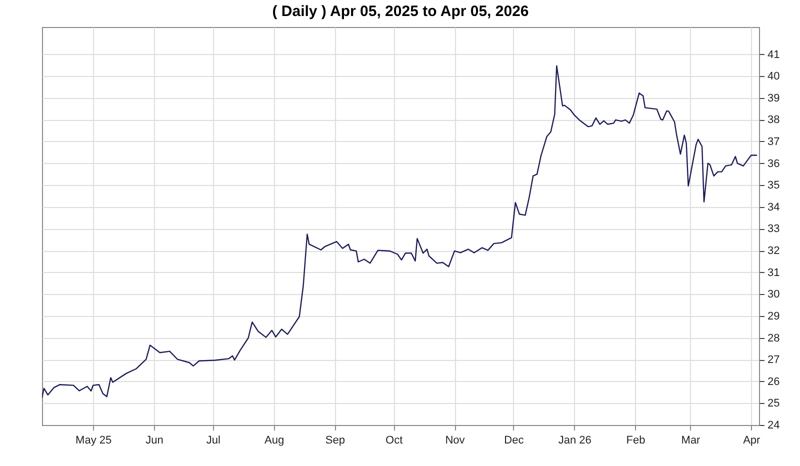  I want to click on x-tick-label: Jul, so click(213, 440).